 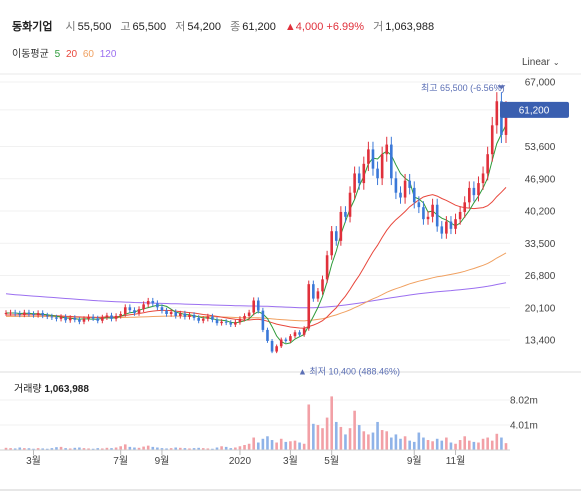 I want to click on ma-120: 120, so click(x=108, y=54).